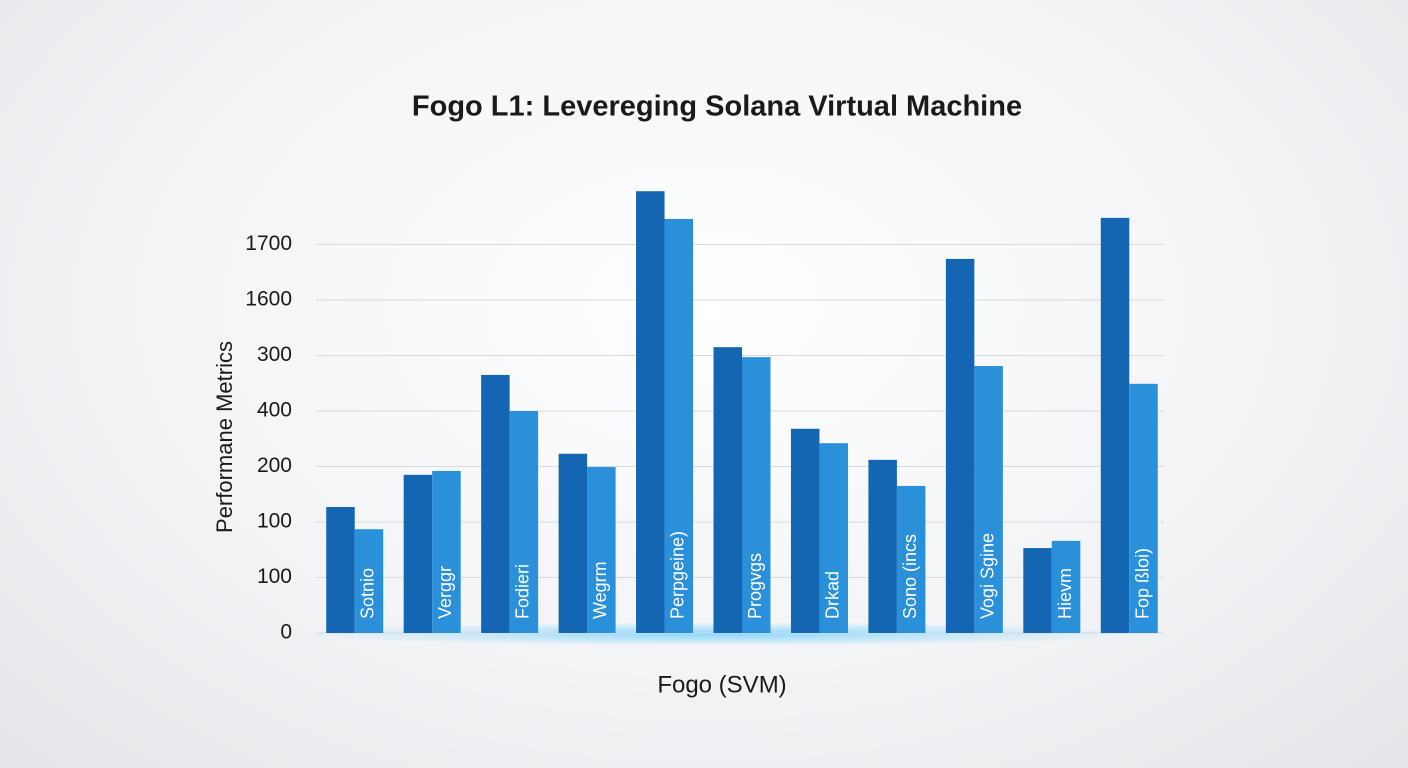 Image resolution: width=1408 pixels, height=768 pixels. Describe the element at coordinates (224, 437) in the screenshot. I see `y-axis-label: Performane Metrics` at that location.